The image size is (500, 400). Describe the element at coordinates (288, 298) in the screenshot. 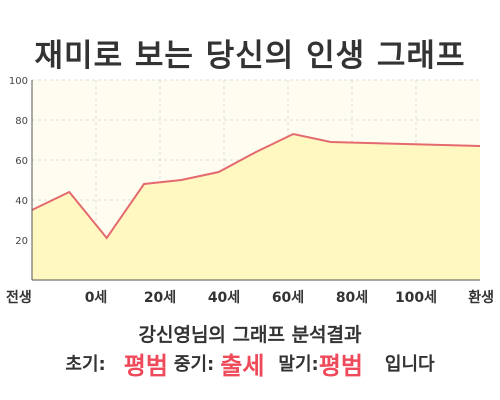

I see `x-tick-label: 60세` at that location.